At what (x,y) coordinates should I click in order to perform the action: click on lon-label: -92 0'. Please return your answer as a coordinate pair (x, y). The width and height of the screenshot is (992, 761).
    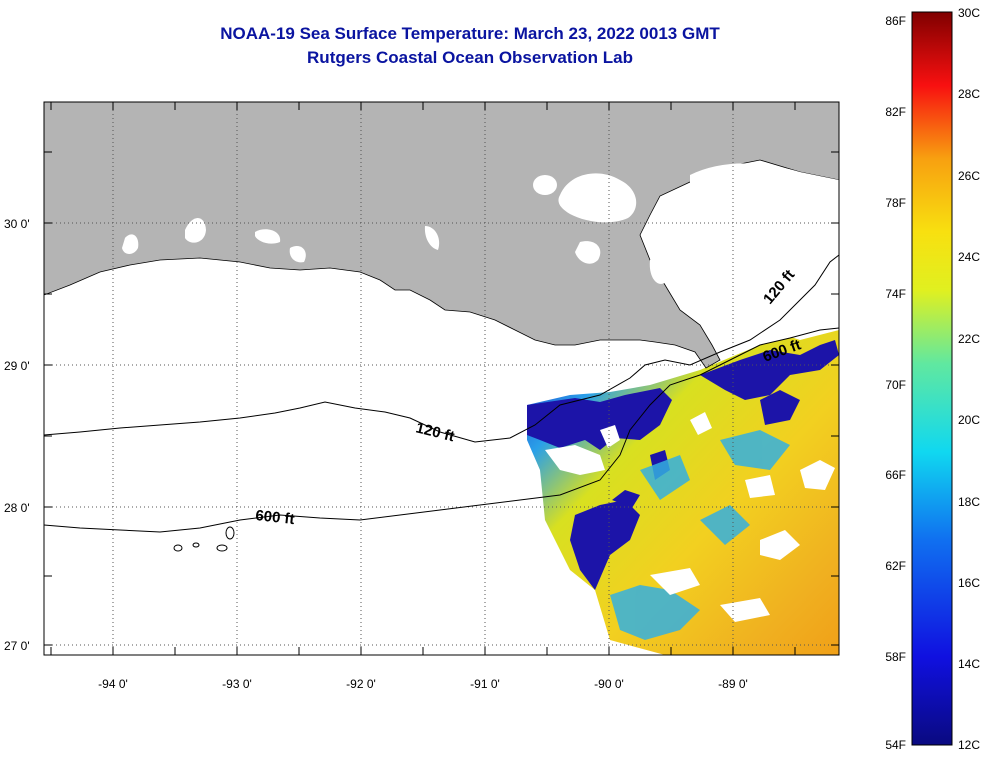
    Looking at the image, I should click on (361, 684).